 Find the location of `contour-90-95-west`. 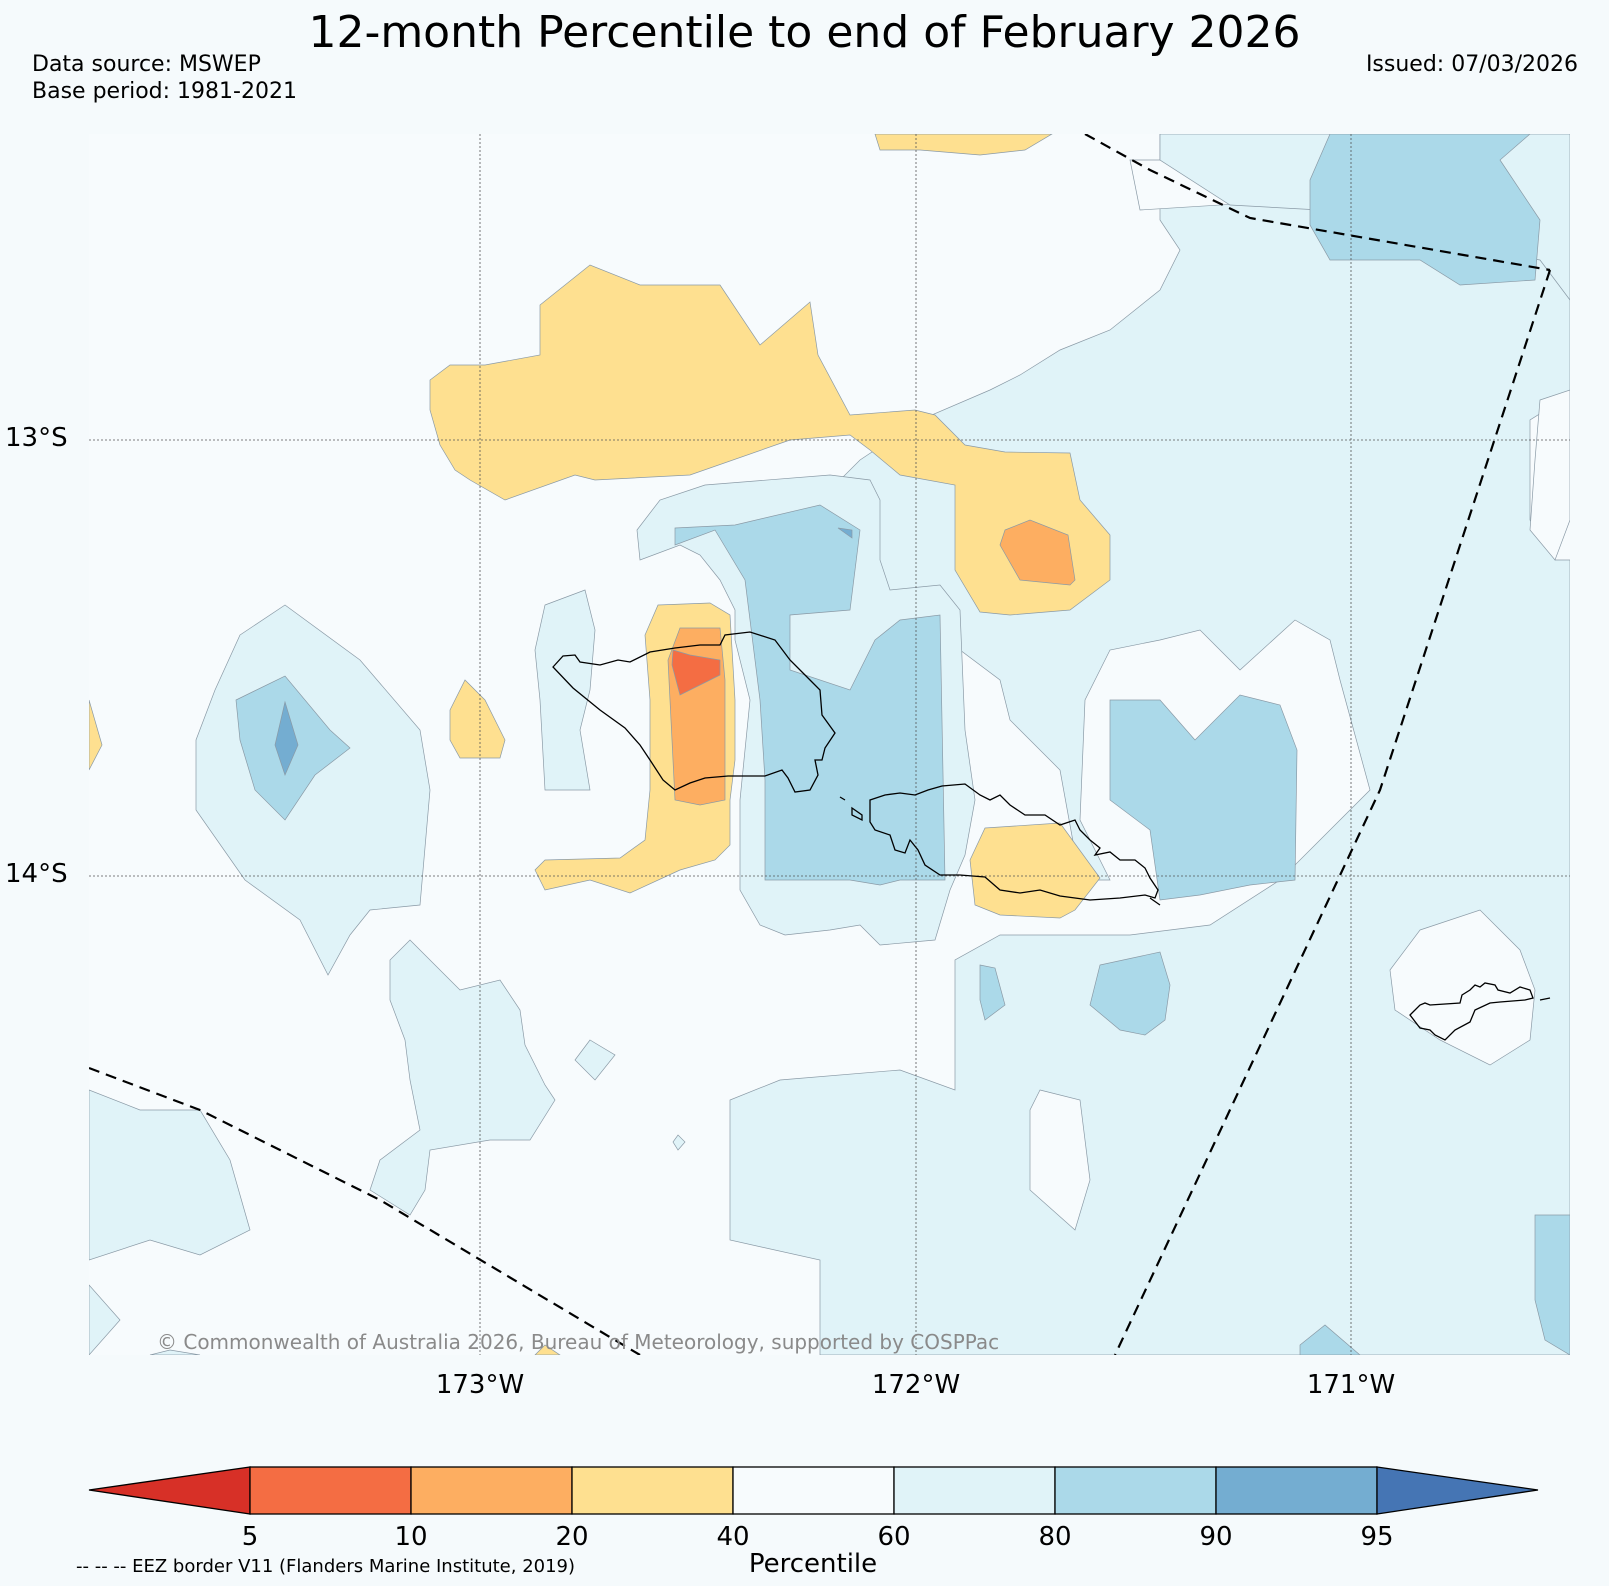

contour-90-95-west is located at coordinates (286, 738).